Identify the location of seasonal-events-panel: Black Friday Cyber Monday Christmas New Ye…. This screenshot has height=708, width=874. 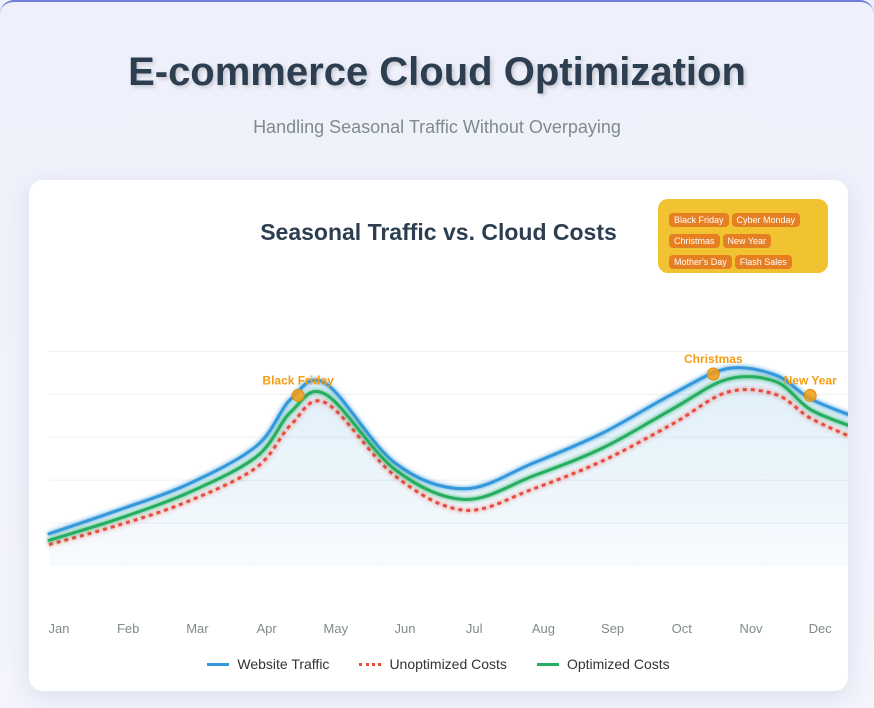
(743, 236).